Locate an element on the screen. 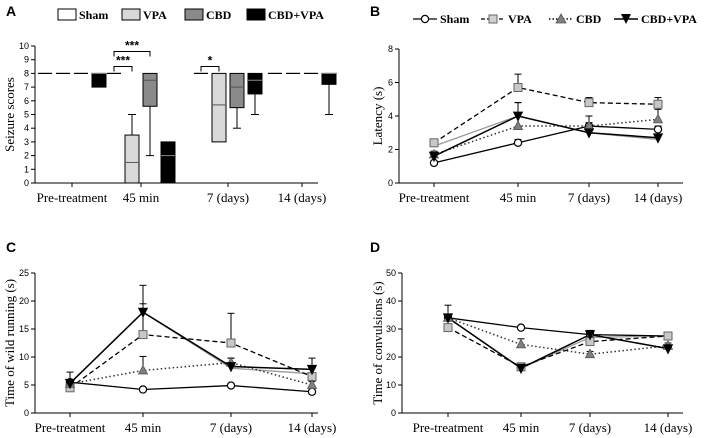 This screenshot has height=438, width=708. panel-a-y-tick-label: 7 is located at coordinates (26, 87).